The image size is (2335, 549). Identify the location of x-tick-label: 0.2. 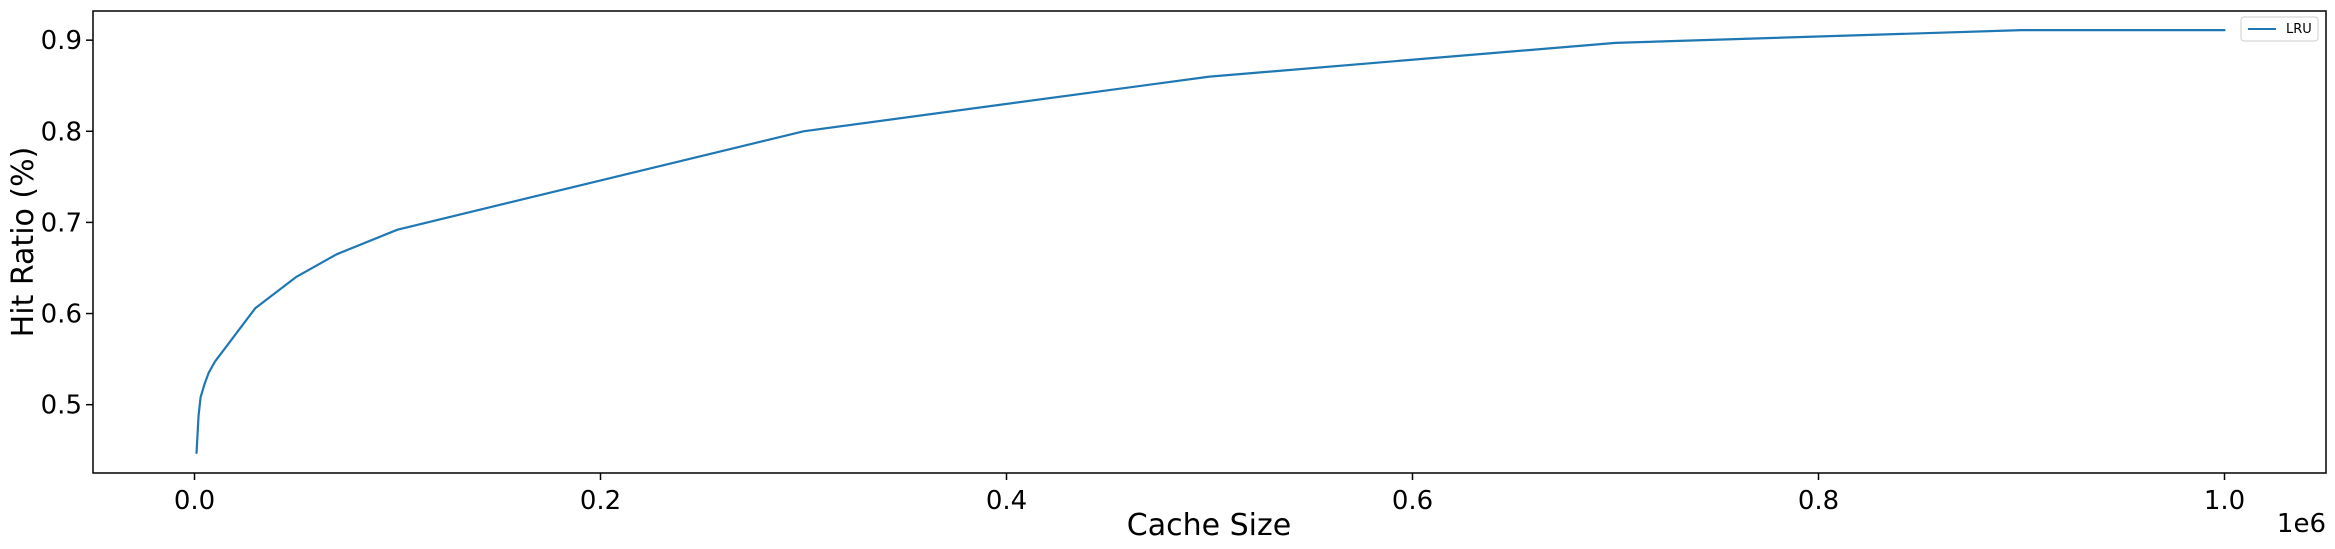
(600, 501).